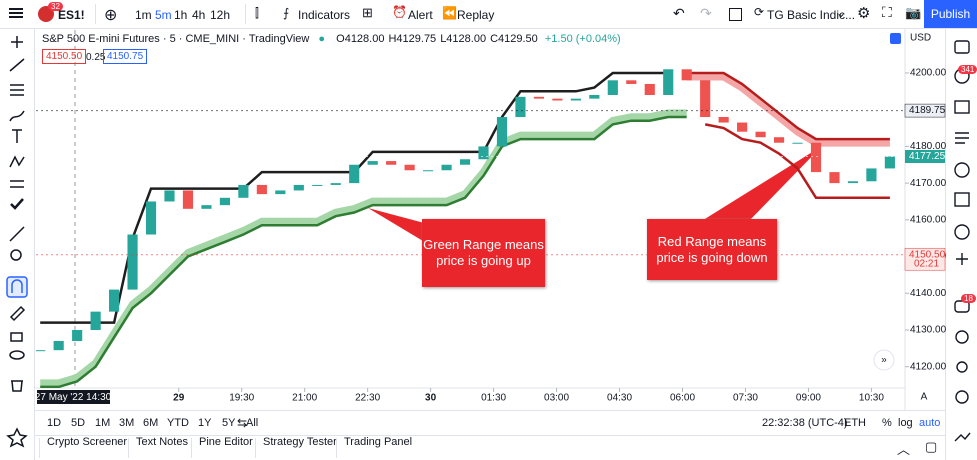  Describe the element at coordinates (143, 15) in the screenshot. I see `interval: 1m` at that location.